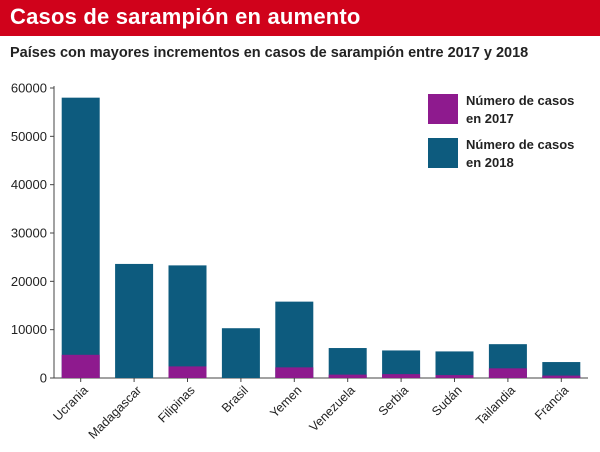 The width and height of the screenshot is (600, 452). What do you see at coordinates (115, 412) in the screenshot?
I see `x-category-label: Madagascar` at bounding box center [115, 412].